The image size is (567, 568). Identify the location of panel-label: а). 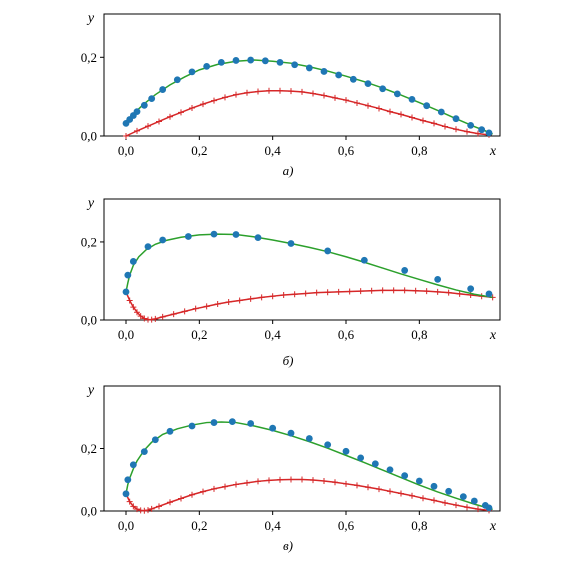
(288, 170).